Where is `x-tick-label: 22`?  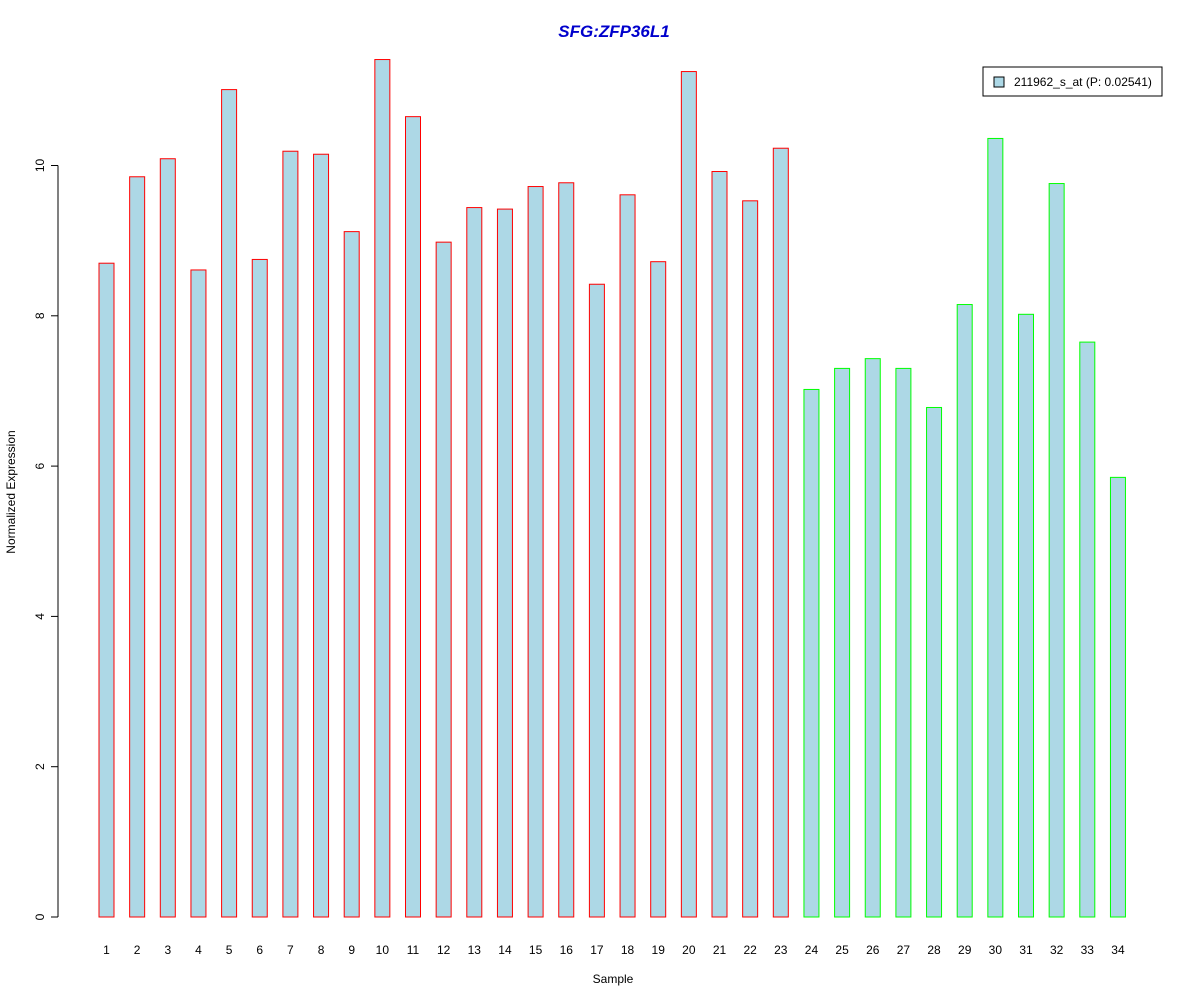 x-tick-label: 22 is located at coordinates (750, 950).